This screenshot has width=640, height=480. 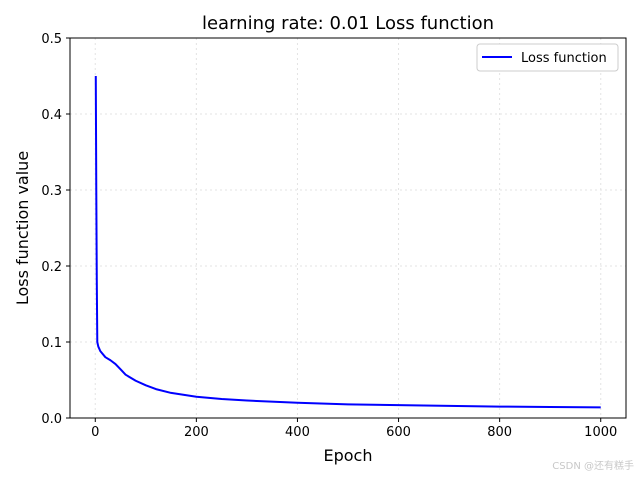 I want to click on x-tick-label: 1000, so click(x=600, y=432).